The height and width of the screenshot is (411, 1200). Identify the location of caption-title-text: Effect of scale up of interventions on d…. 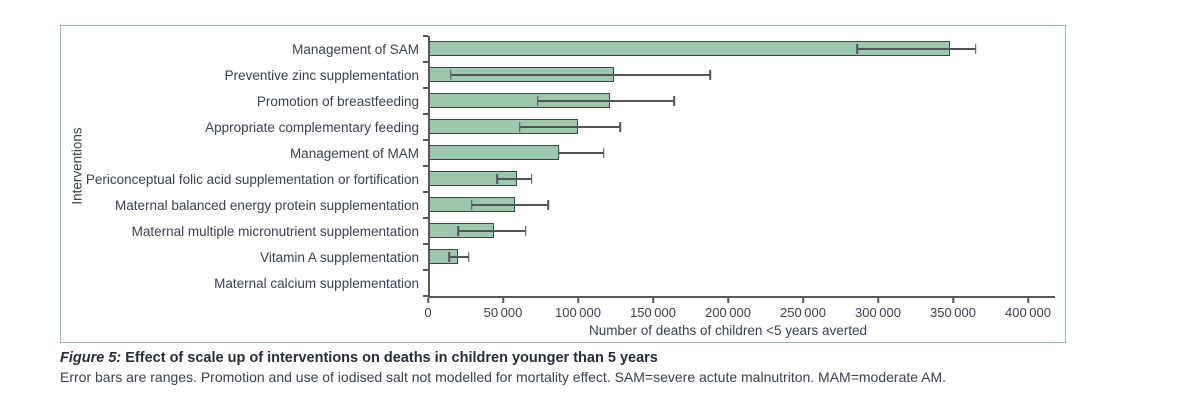
(389, 358).